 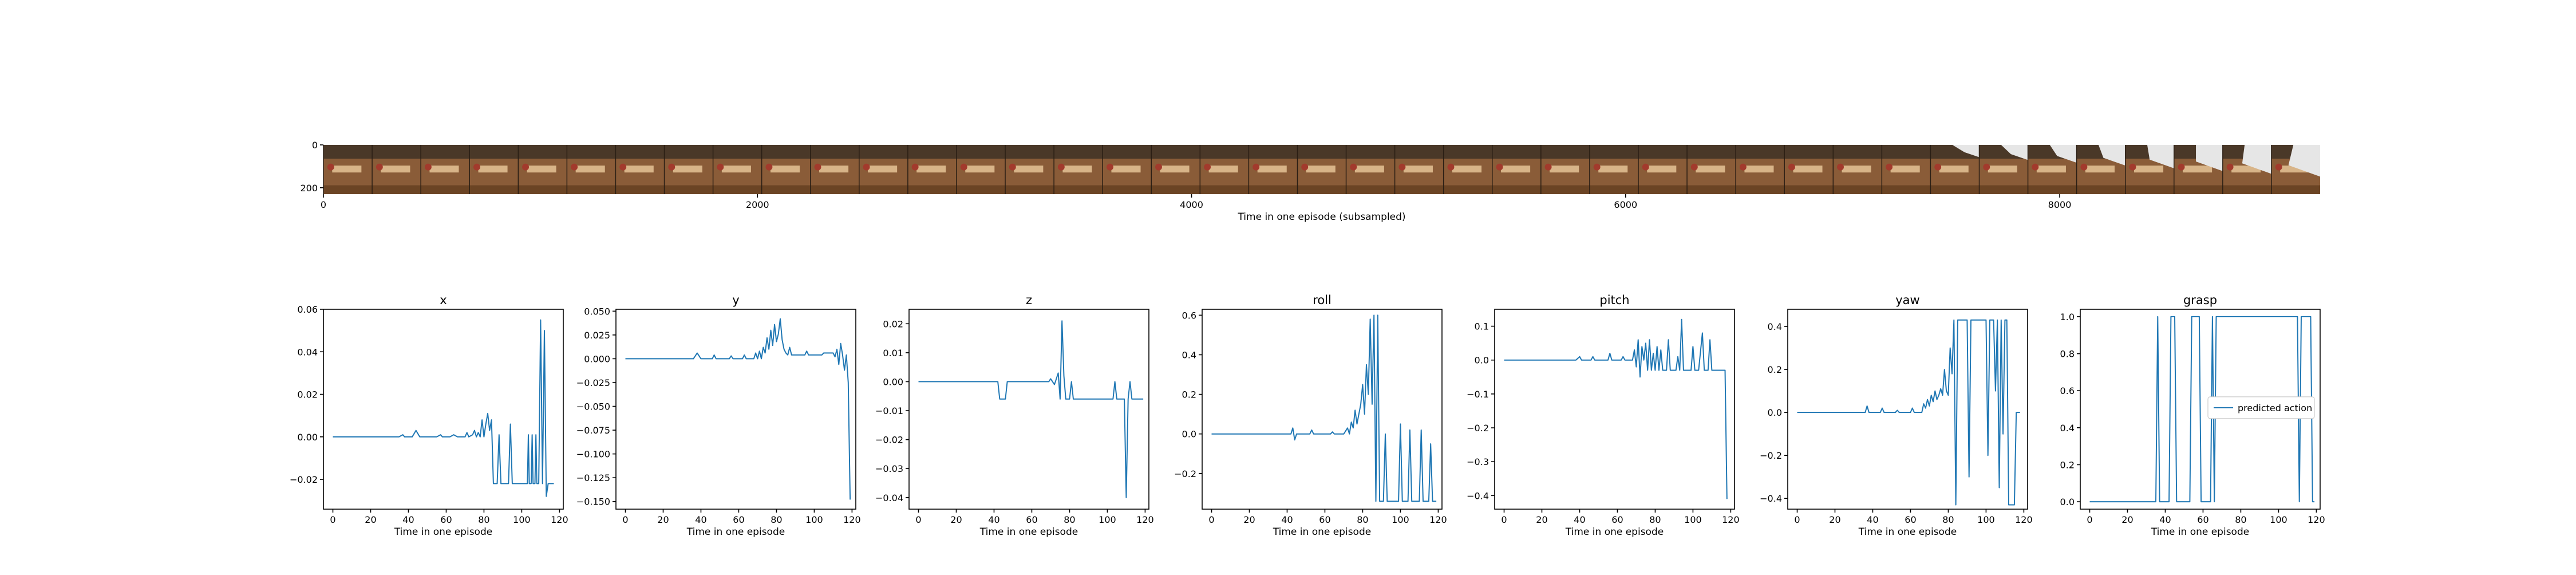 I want to click on legend: predicted action, so click(x=2261, y=408).